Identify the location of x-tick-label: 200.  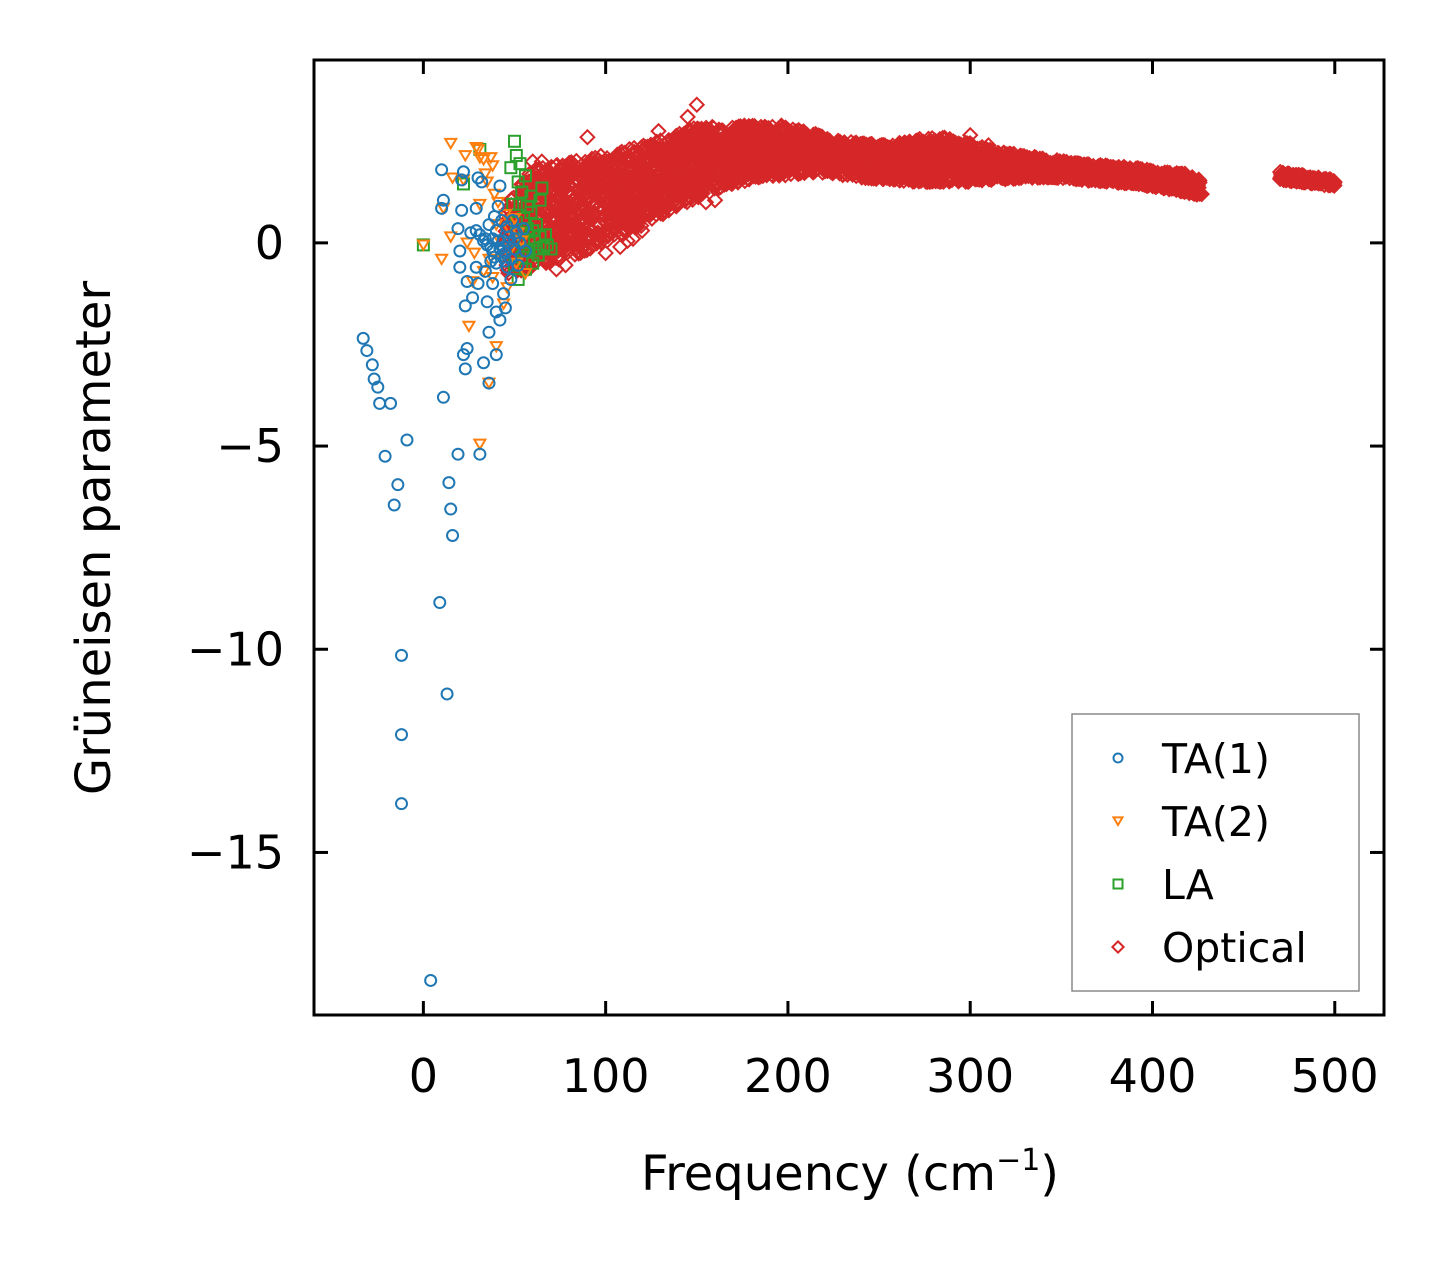
(788, 1076).